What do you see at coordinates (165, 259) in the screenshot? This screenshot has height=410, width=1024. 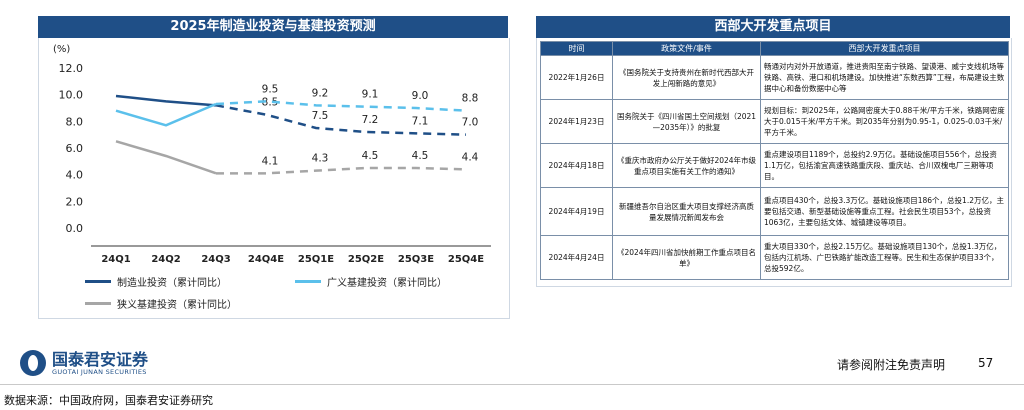 I see `x-tick-label: 24Q2` at bounding box center [165, 259].